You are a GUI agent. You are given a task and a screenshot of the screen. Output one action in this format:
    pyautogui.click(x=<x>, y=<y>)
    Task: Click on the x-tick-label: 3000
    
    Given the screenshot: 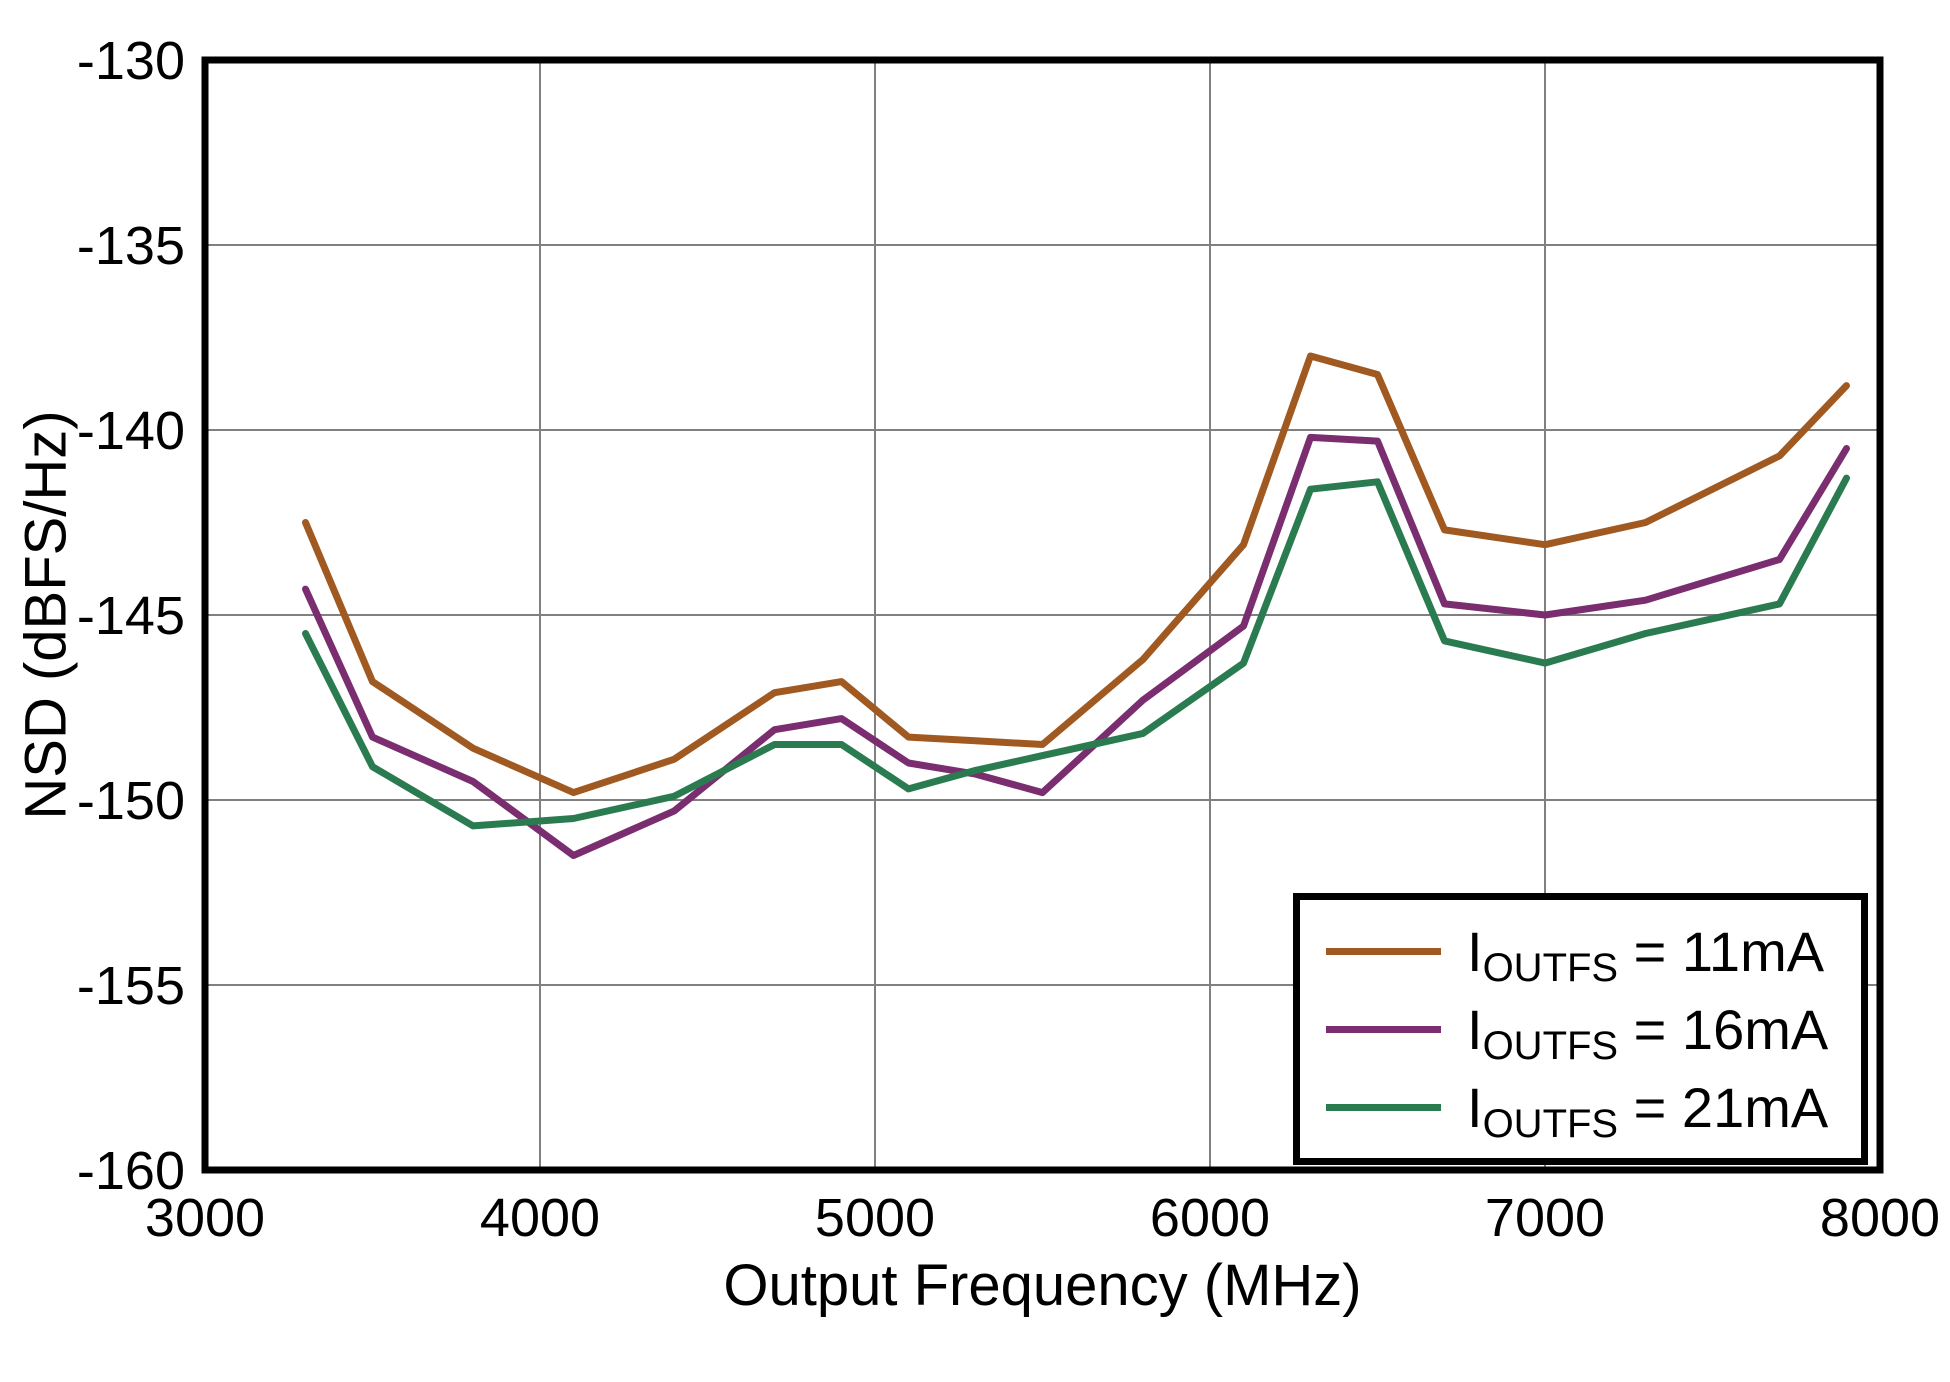 What is the action you would take?
    pyautogui.click(x=205, y=1218)
    